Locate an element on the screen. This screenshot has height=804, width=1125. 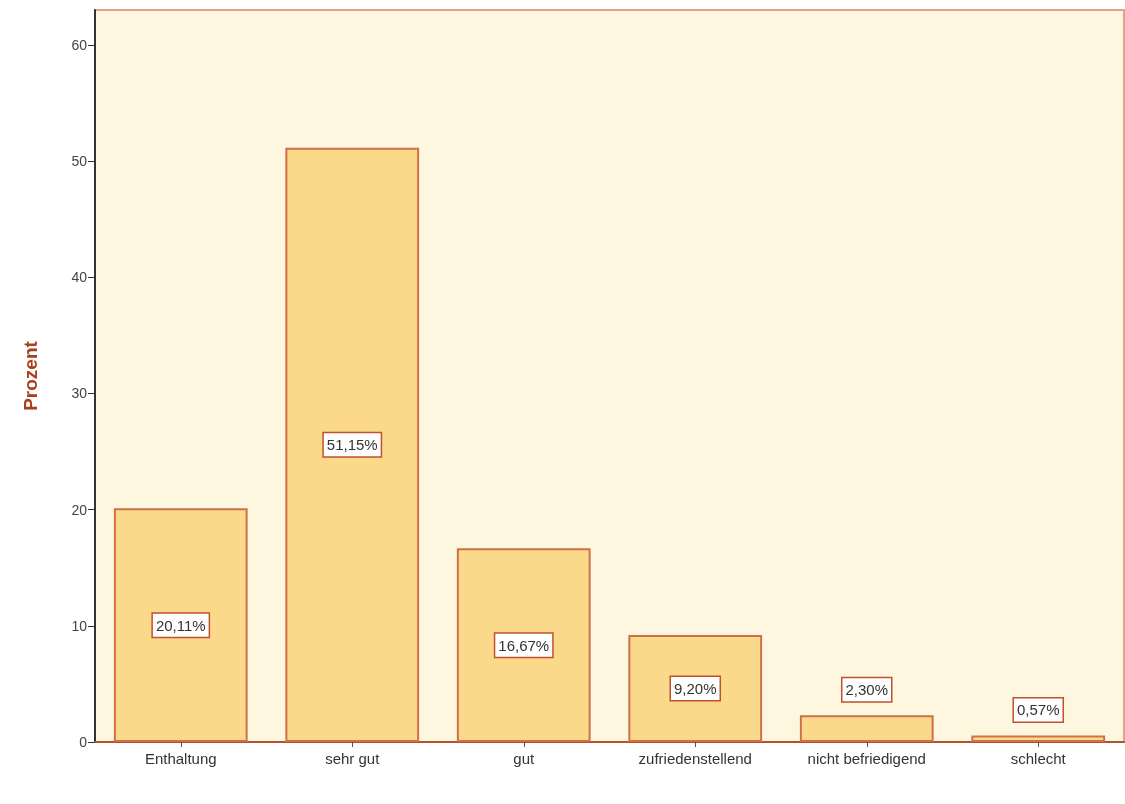
y-tick-label: 60 is located at coordinates (79, 44).